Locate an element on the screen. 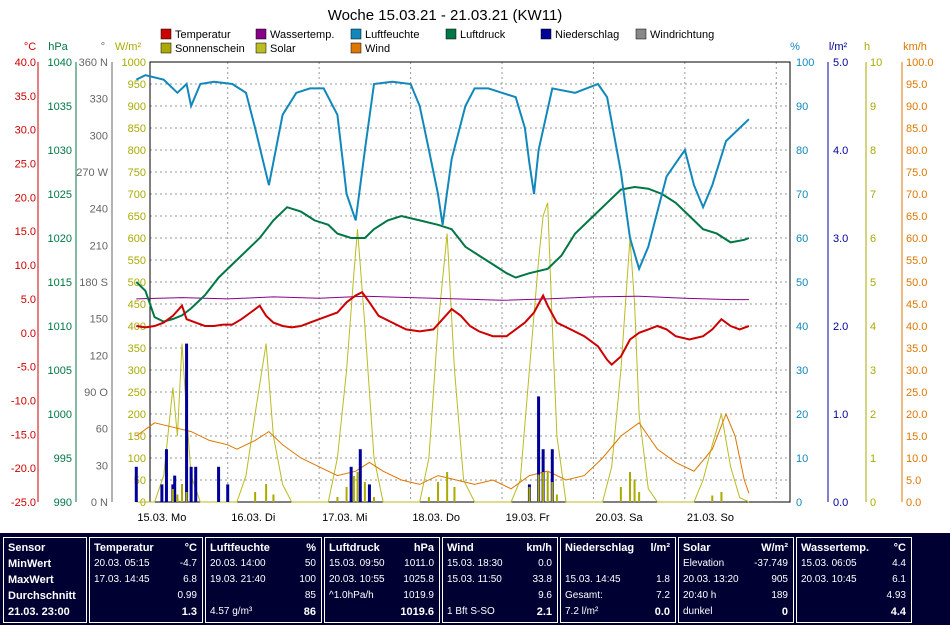  solar-axis-tick: 950 is located at coordinates (137, 85).